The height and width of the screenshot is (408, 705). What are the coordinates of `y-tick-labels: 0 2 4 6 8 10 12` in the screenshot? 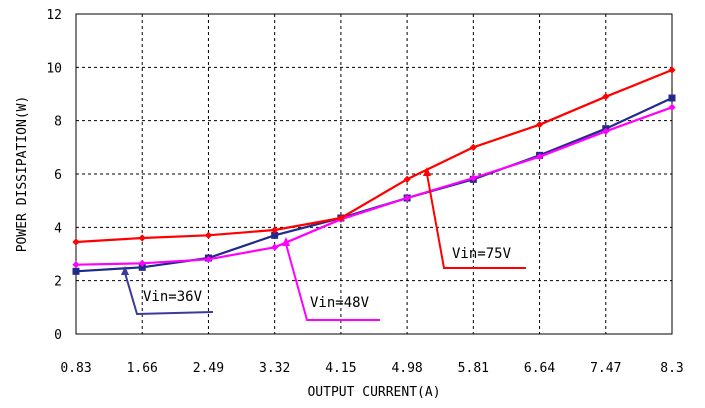 It's located at (54, 175).